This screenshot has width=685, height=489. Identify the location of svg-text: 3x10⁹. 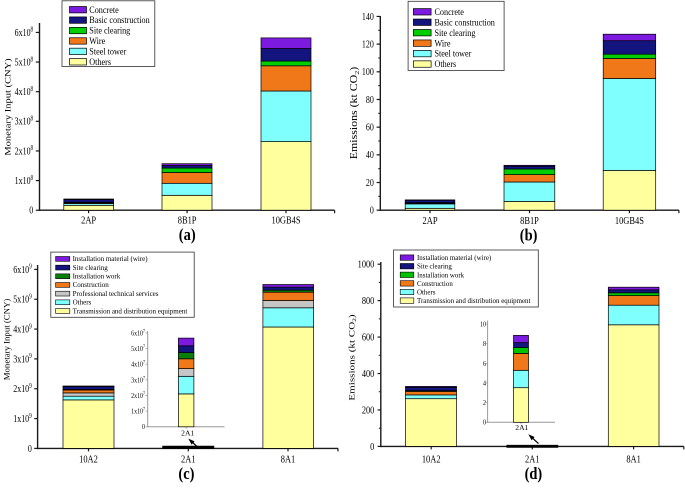
(22, 358).